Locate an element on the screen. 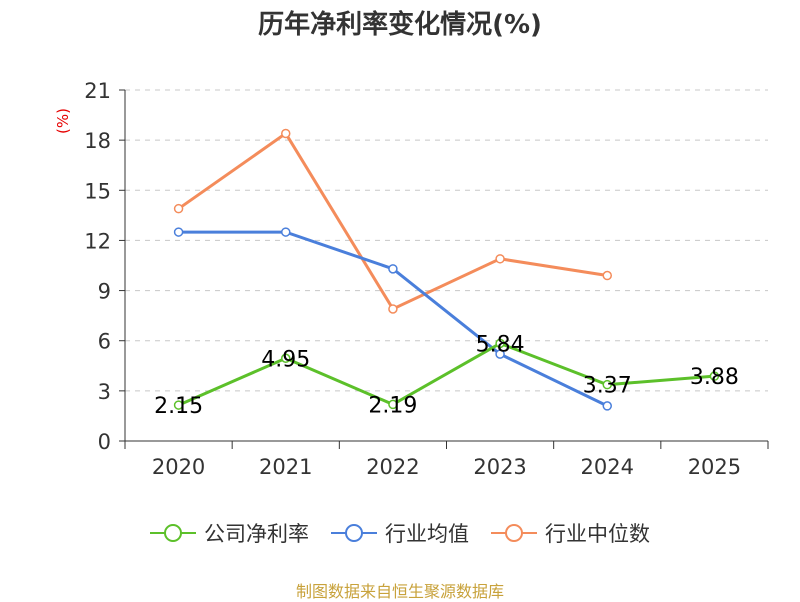 The width and height of the screenshot is (800, 602). legend-item-company: 公司净利率 is located at coordinates (229, 533).